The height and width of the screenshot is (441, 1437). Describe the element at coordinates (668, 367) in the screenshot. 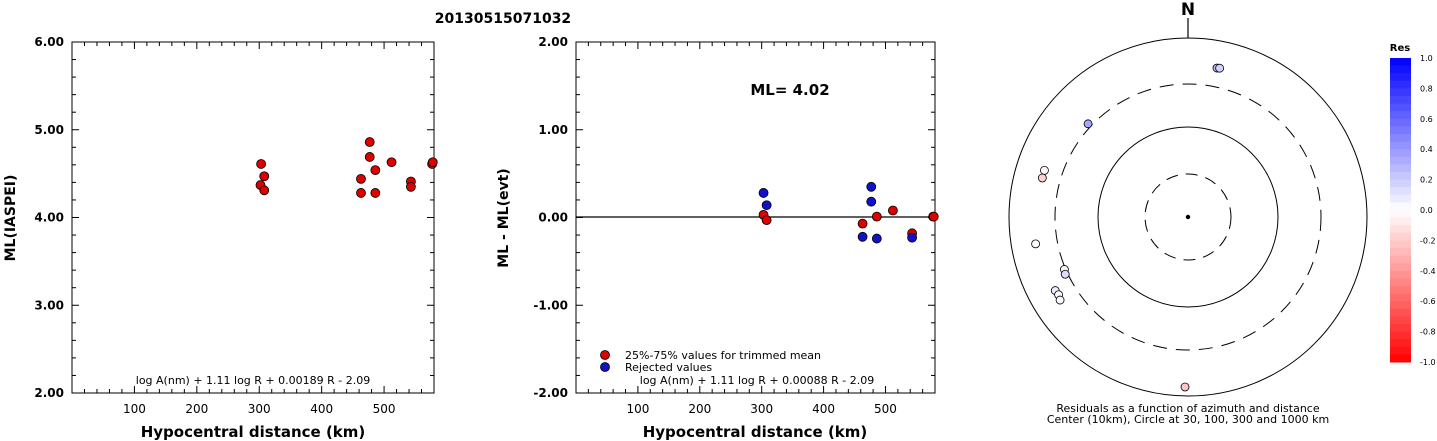

I see `legend-label-rejected: Rejected values` at that location.